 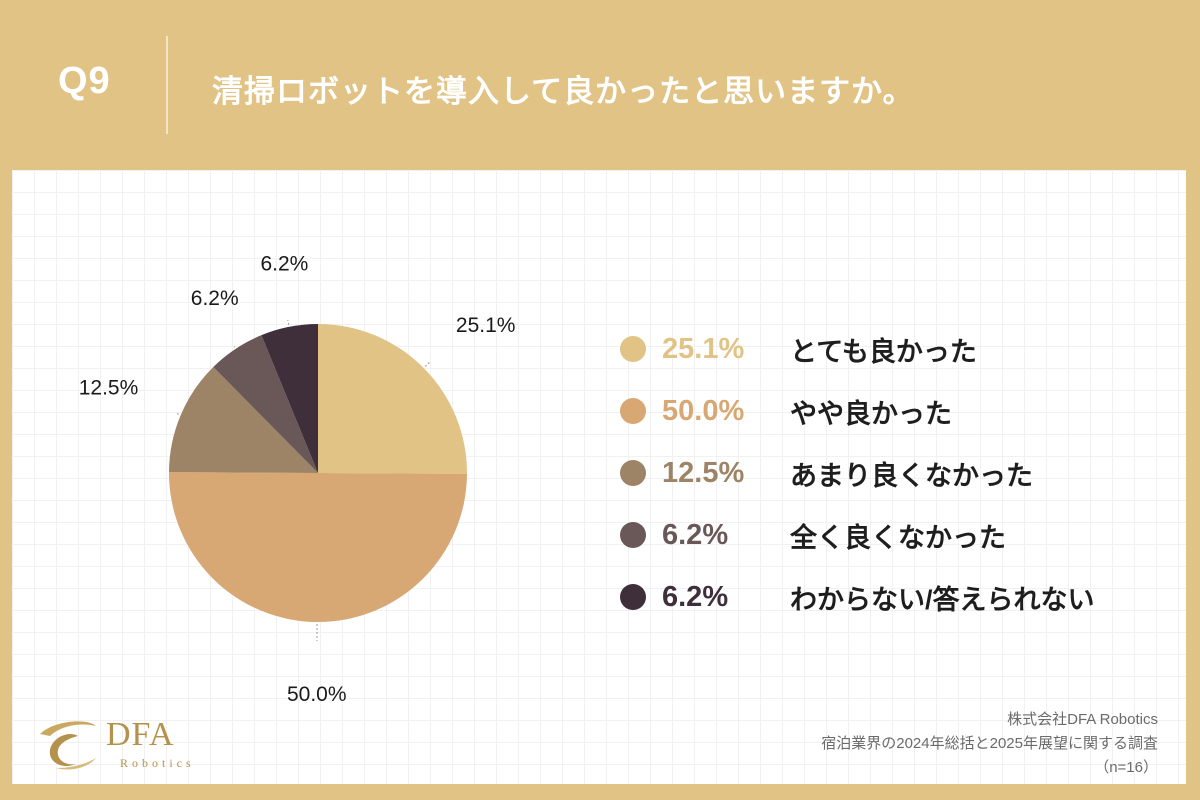 I want to click on slice-value-label: 50.0%, so click(x=317, y=694).